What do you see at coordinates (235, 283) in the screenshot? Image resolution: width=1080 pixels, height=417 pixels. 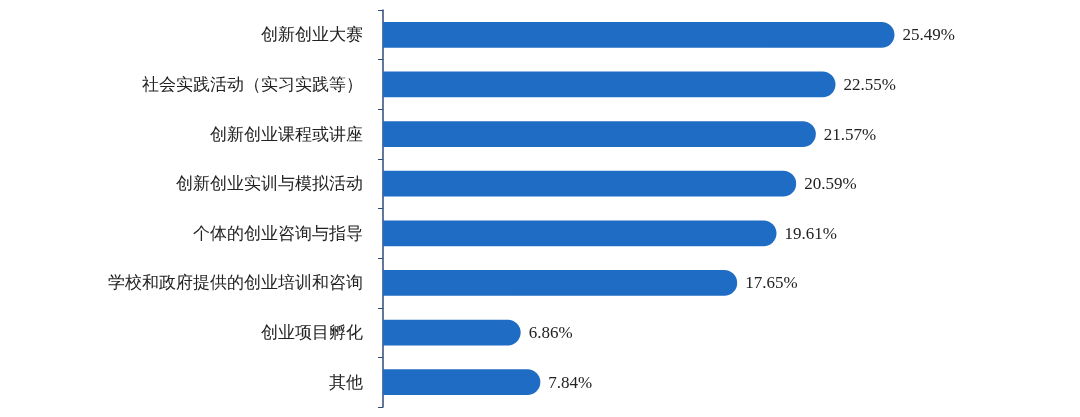 I see `y-tick-label: 学校和政府提供的创业培训和咨询` at bounding box center [235, 283].